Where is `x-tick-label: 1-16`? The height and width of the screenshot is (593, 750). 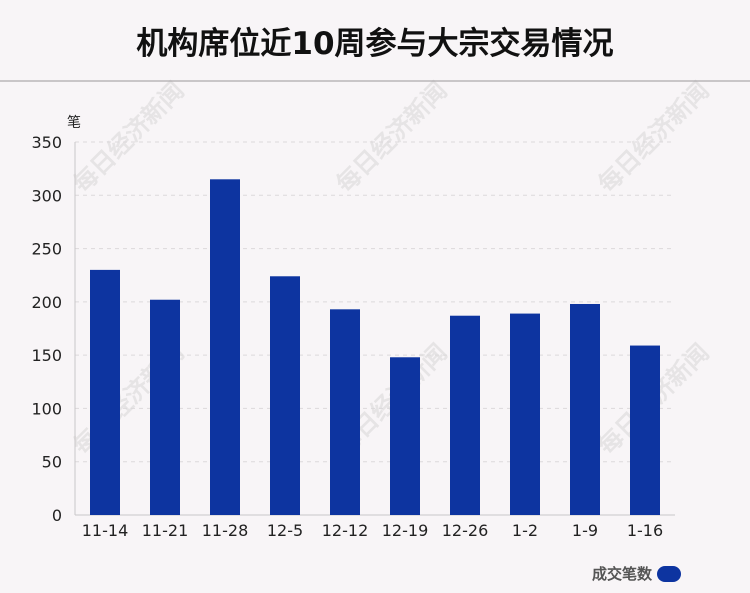 x-tick-label: 1-16 is located at coordinates (645, 530).